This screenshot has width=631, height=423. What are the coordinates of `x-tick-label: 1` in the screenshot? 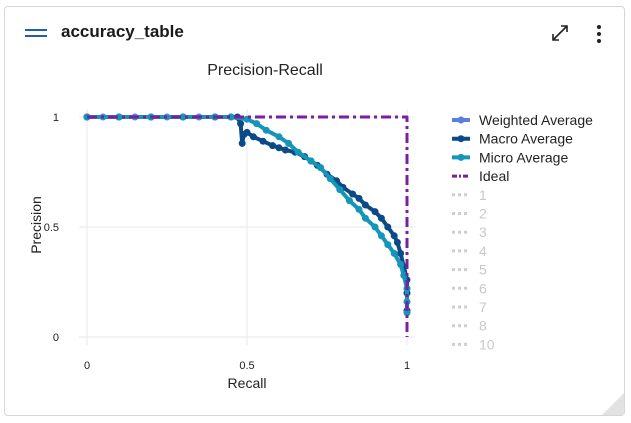 It's located at (407, 366).